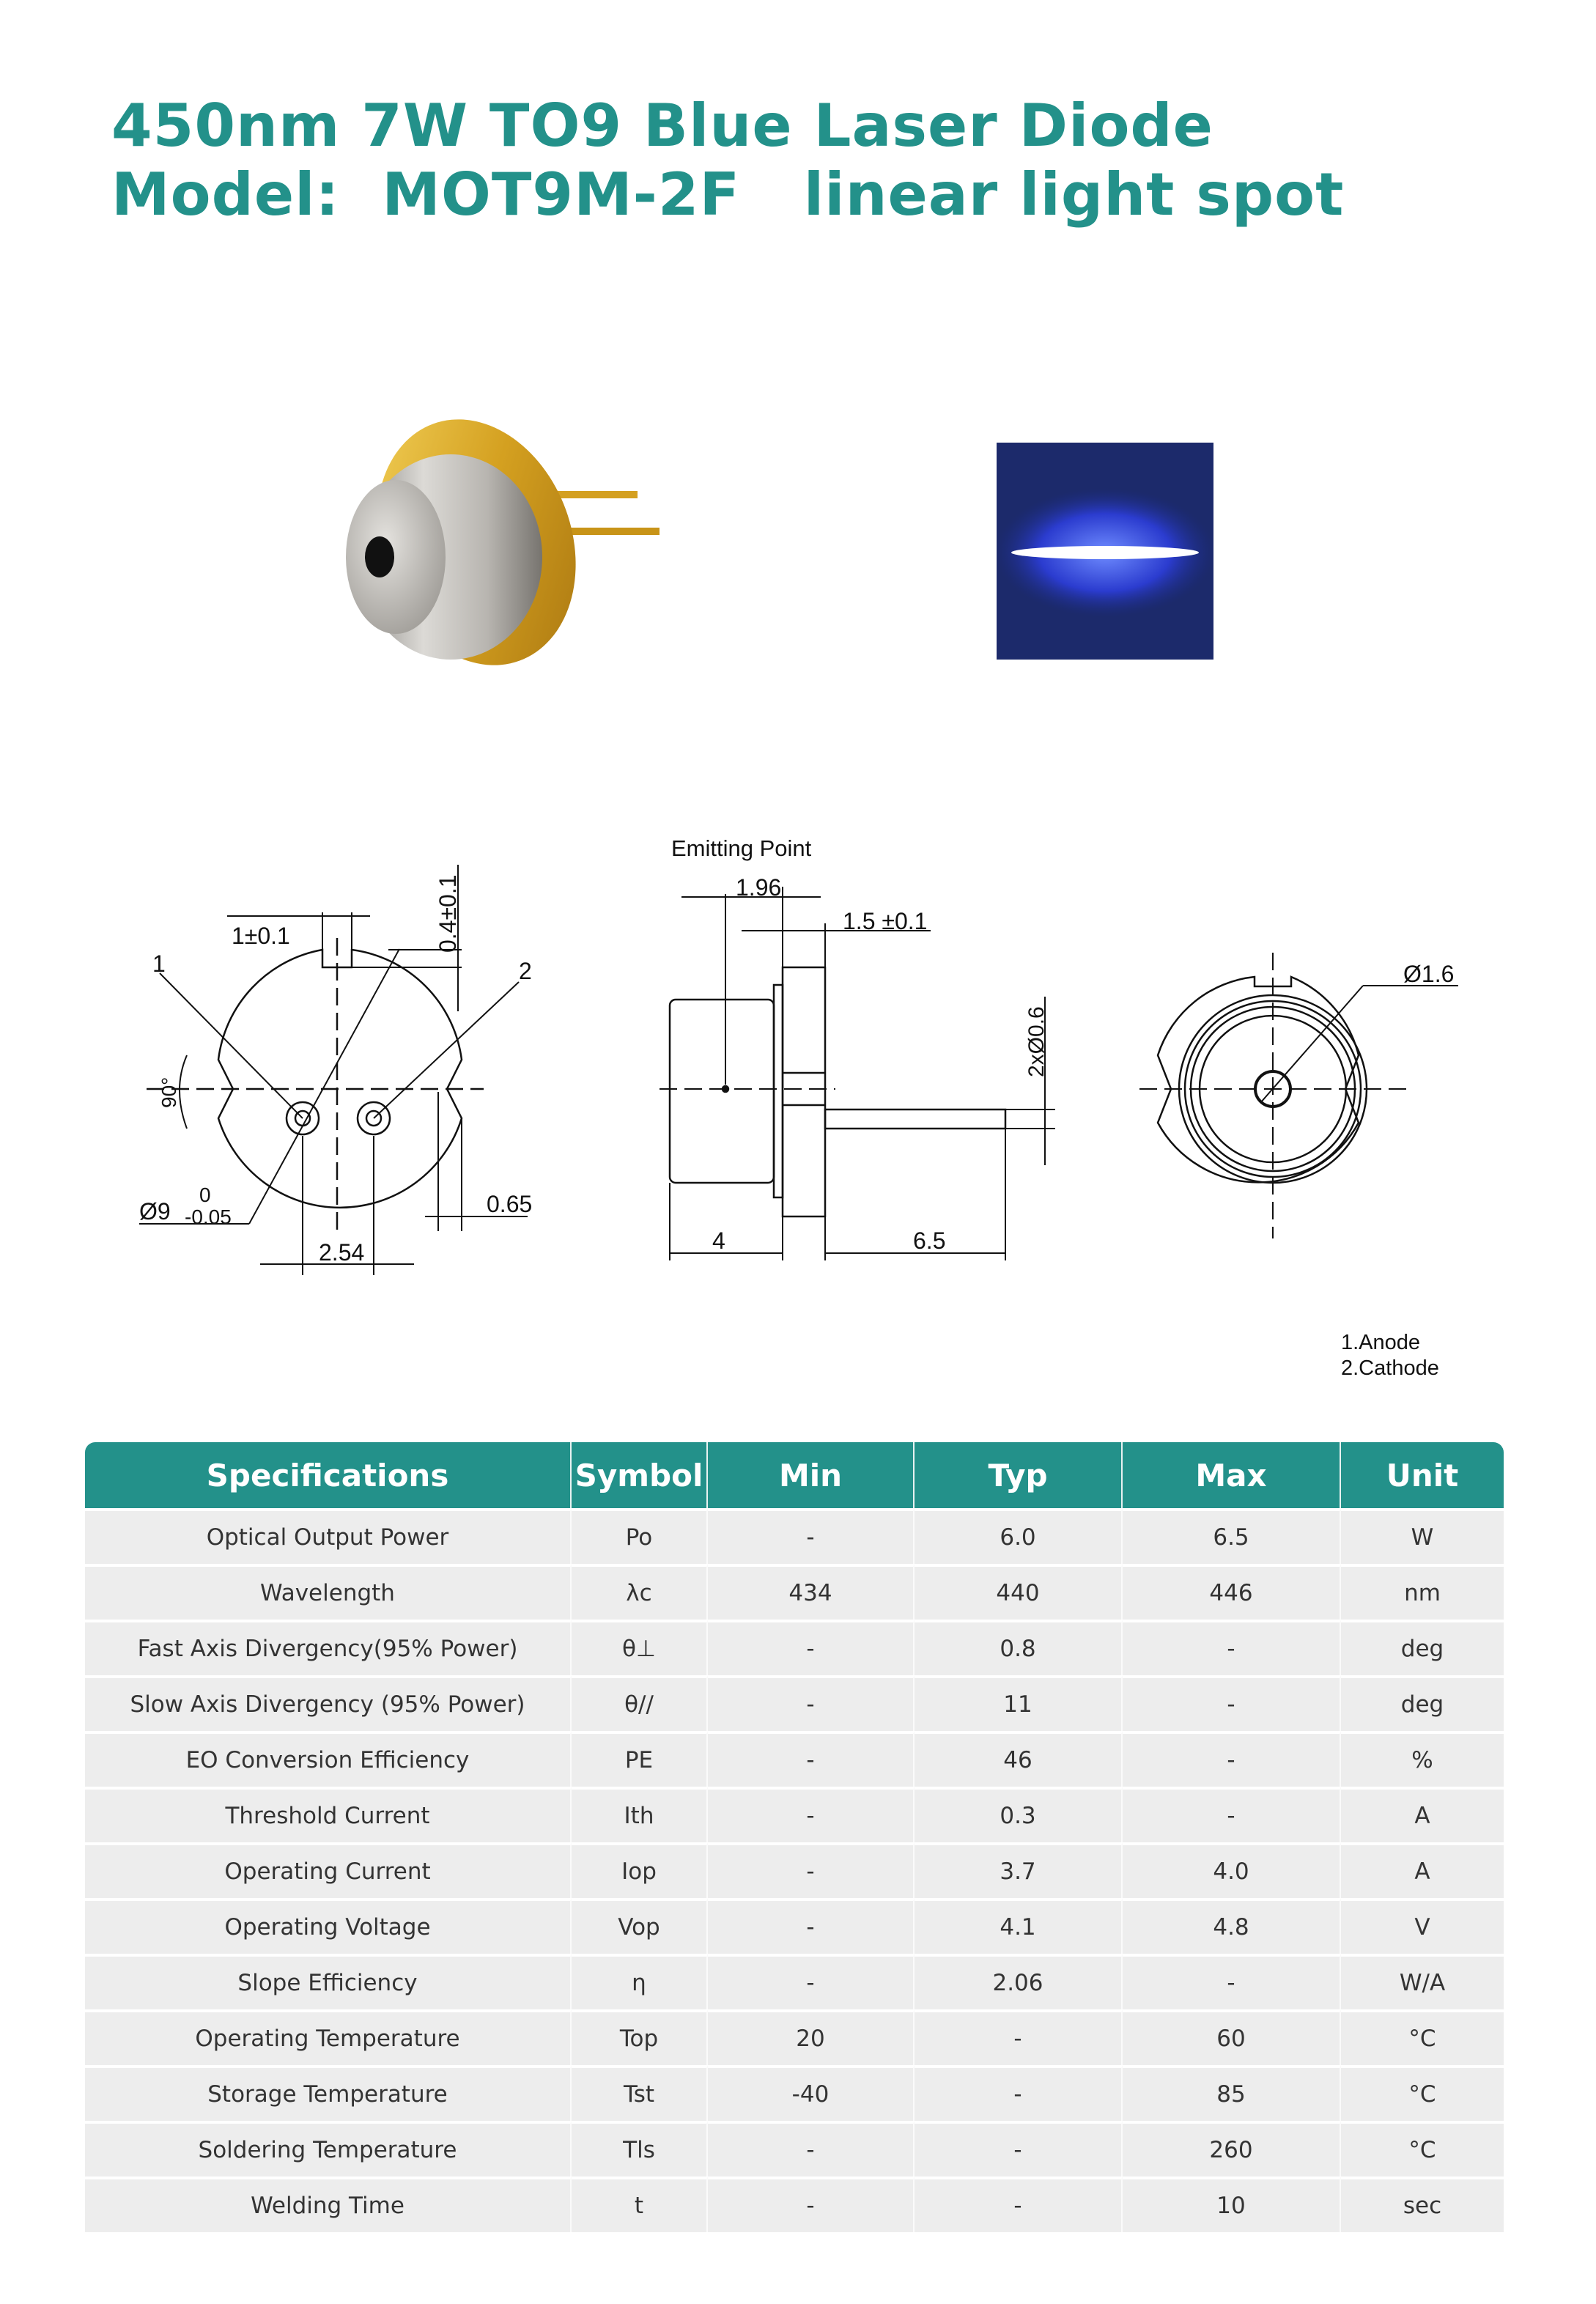 This screenshot has height=2304, width=1596. What do you see at coordinates (1232, 2204) in the screenshot?
I see `table-cell: 10` at bounding box center [1232, 2204].